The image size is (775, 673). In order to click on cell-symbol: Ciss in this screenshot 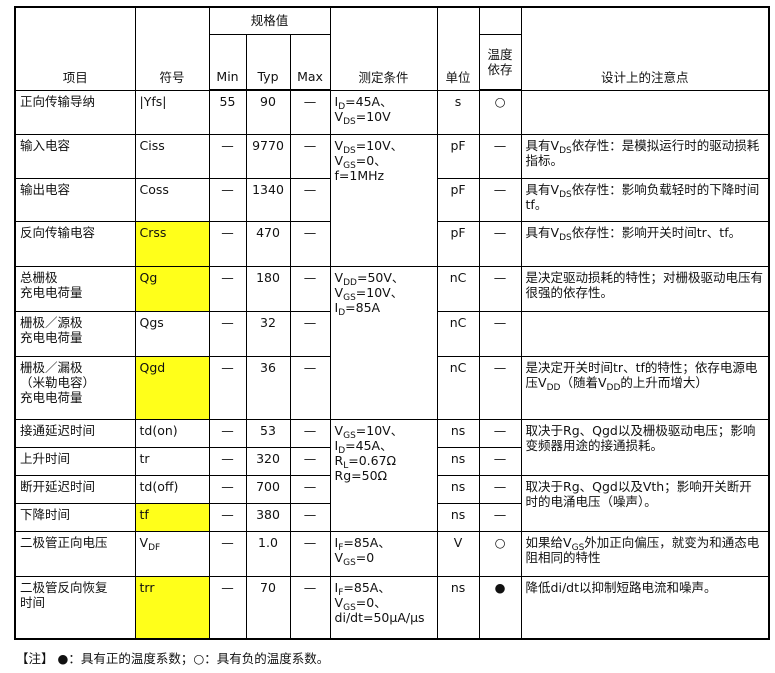, I will do `click(172, 156)`.